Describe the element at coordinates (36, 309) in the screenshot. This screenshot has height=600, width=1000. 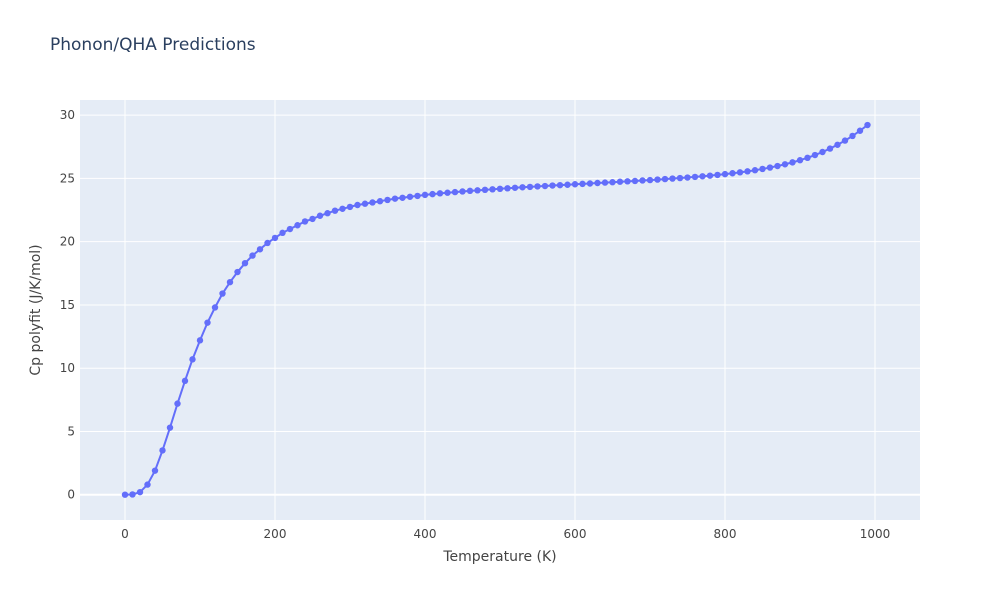
I see `y-axis-title: Cp polyfit (J/K/mol)` at that location.